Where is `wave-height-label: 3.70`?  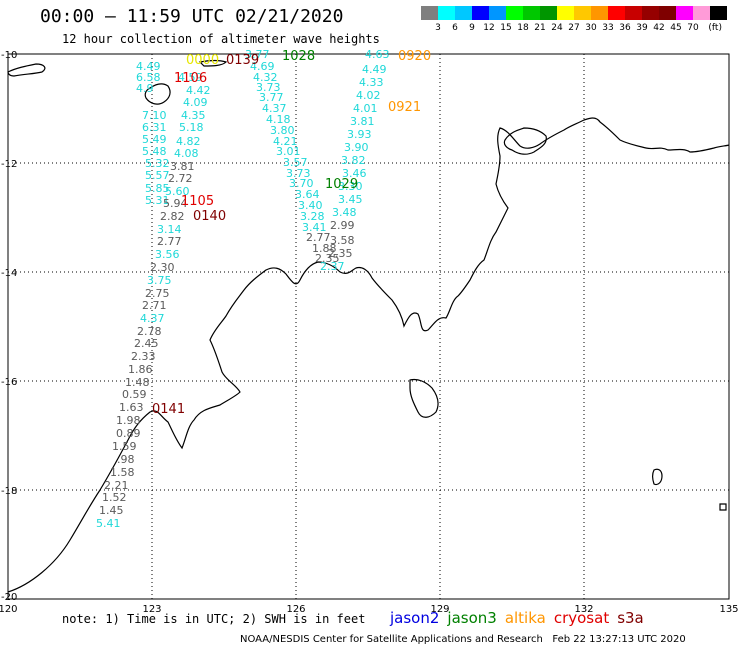 wave-height-label: 3.70 is located at coordinates (301, 183).